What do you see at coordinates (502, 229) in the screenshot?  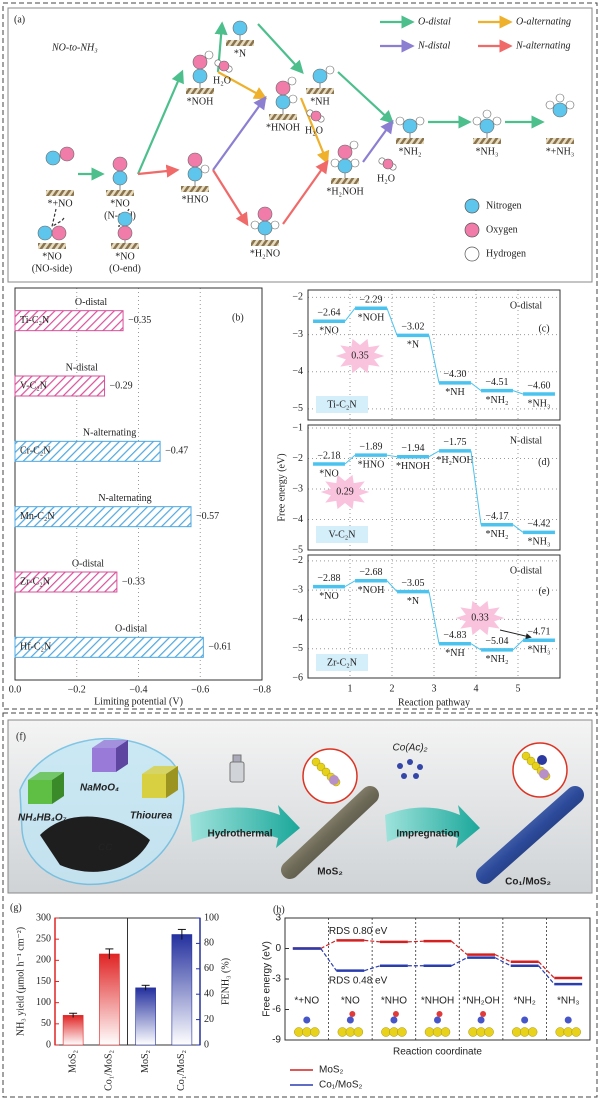 I see `atom-legend-label: Oxygen` at bounding box center [502, 229].